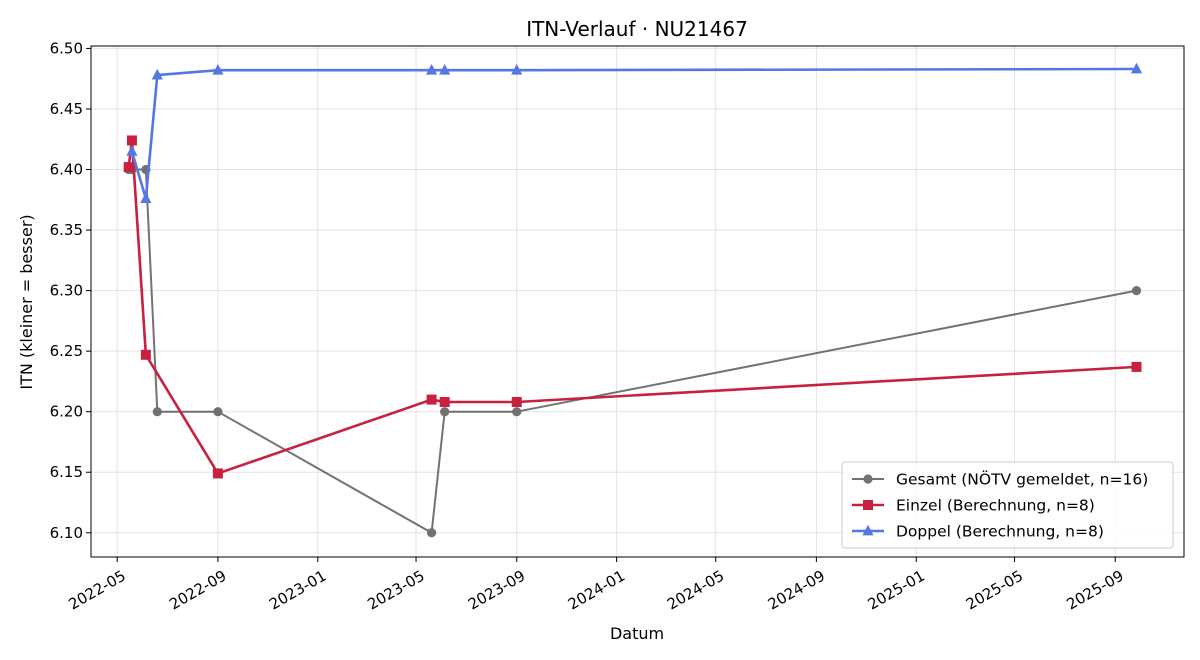 This screenshot has width=1200, height=660. I want to click on x-tick-label: 2025-05, so click(994, 590).